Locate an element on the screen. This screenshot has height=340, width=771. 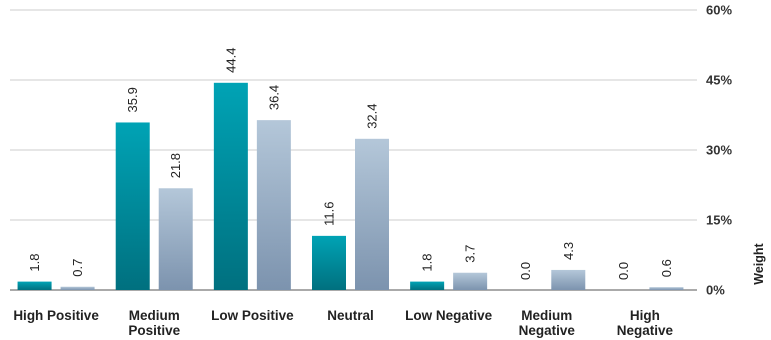
data-label: 0.7 is located at coordinates (77, 268).